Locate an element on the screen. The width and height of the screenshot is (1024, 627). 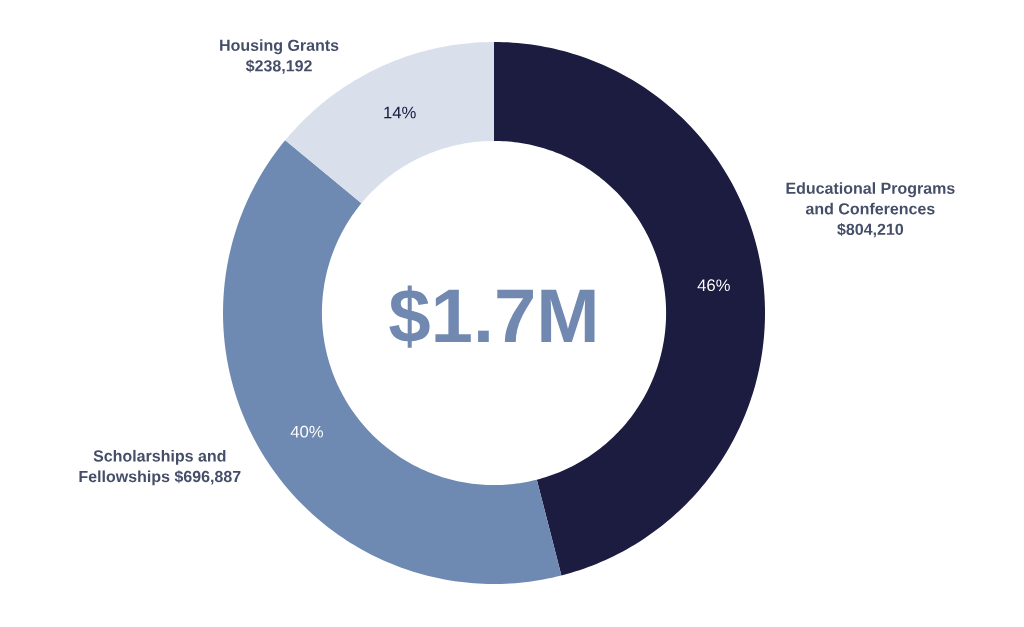
text: $1.7M is located at coordinates (492, 316).